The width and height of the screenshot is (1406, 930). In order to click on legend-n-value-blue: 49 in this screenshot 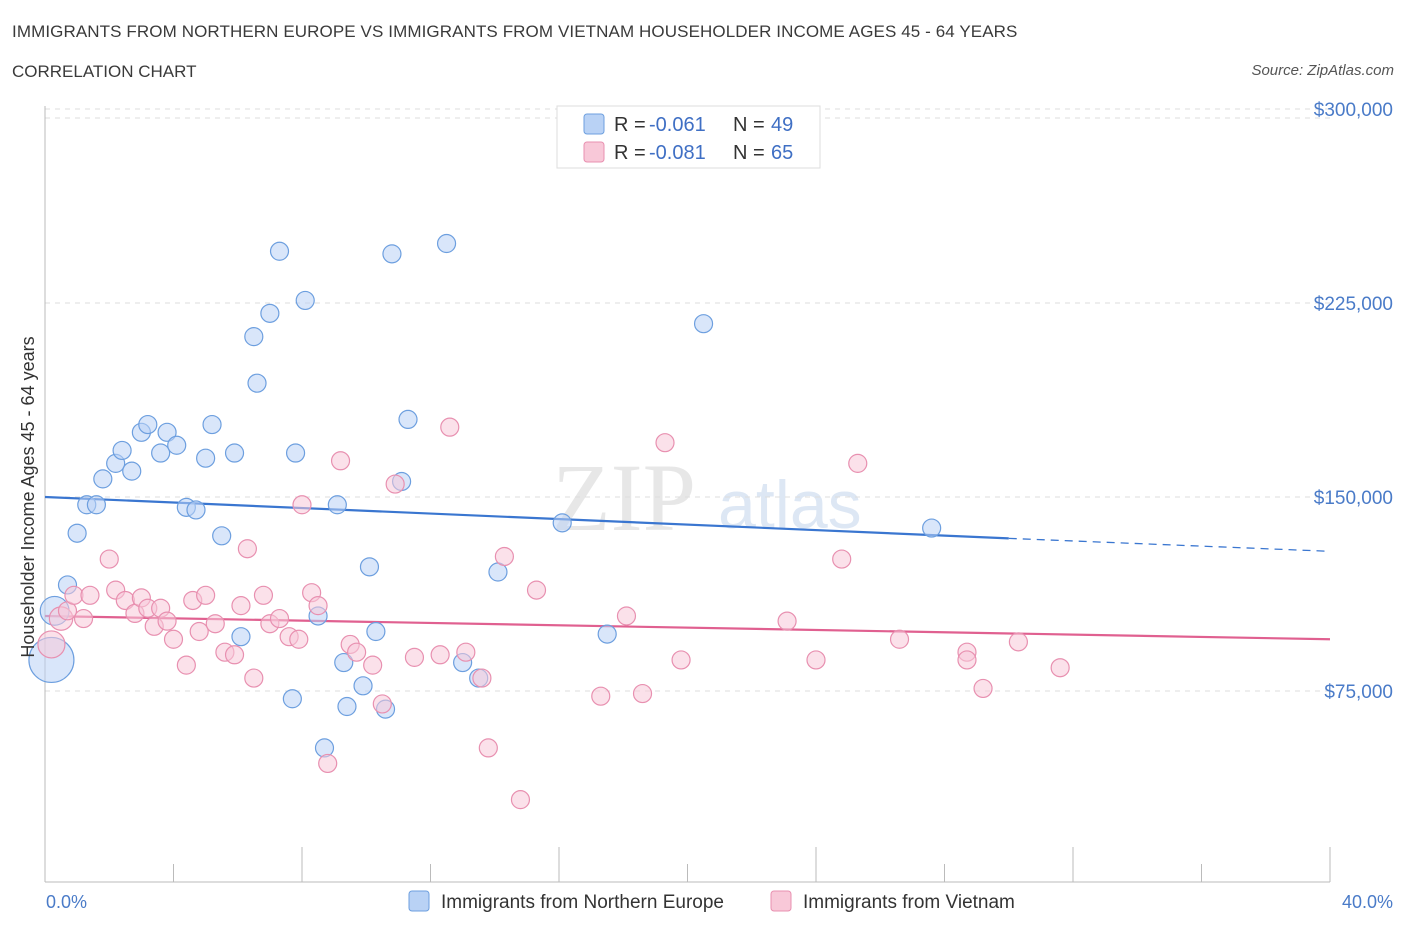, I will do `click(782, 125)`.